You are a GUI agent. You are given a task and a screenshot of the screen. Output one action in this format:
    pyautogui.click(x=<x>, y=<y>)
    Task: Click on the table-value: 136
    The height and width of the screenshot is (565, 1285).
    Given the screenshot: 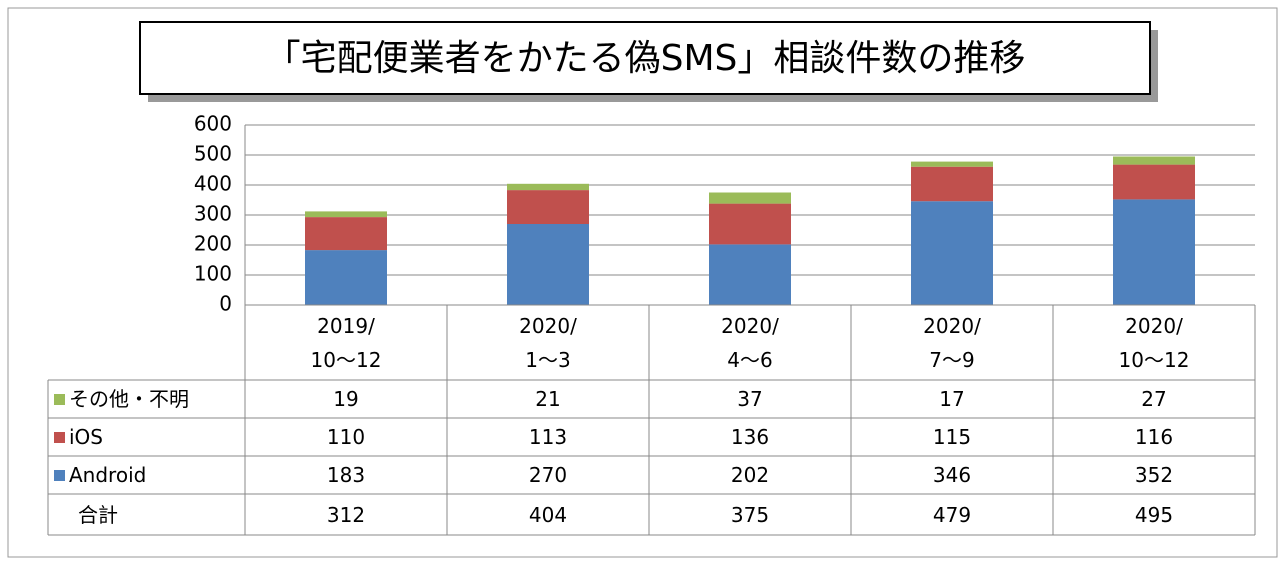 What is the action you would take?
    pyautogui.click(x=750, y=437)
    